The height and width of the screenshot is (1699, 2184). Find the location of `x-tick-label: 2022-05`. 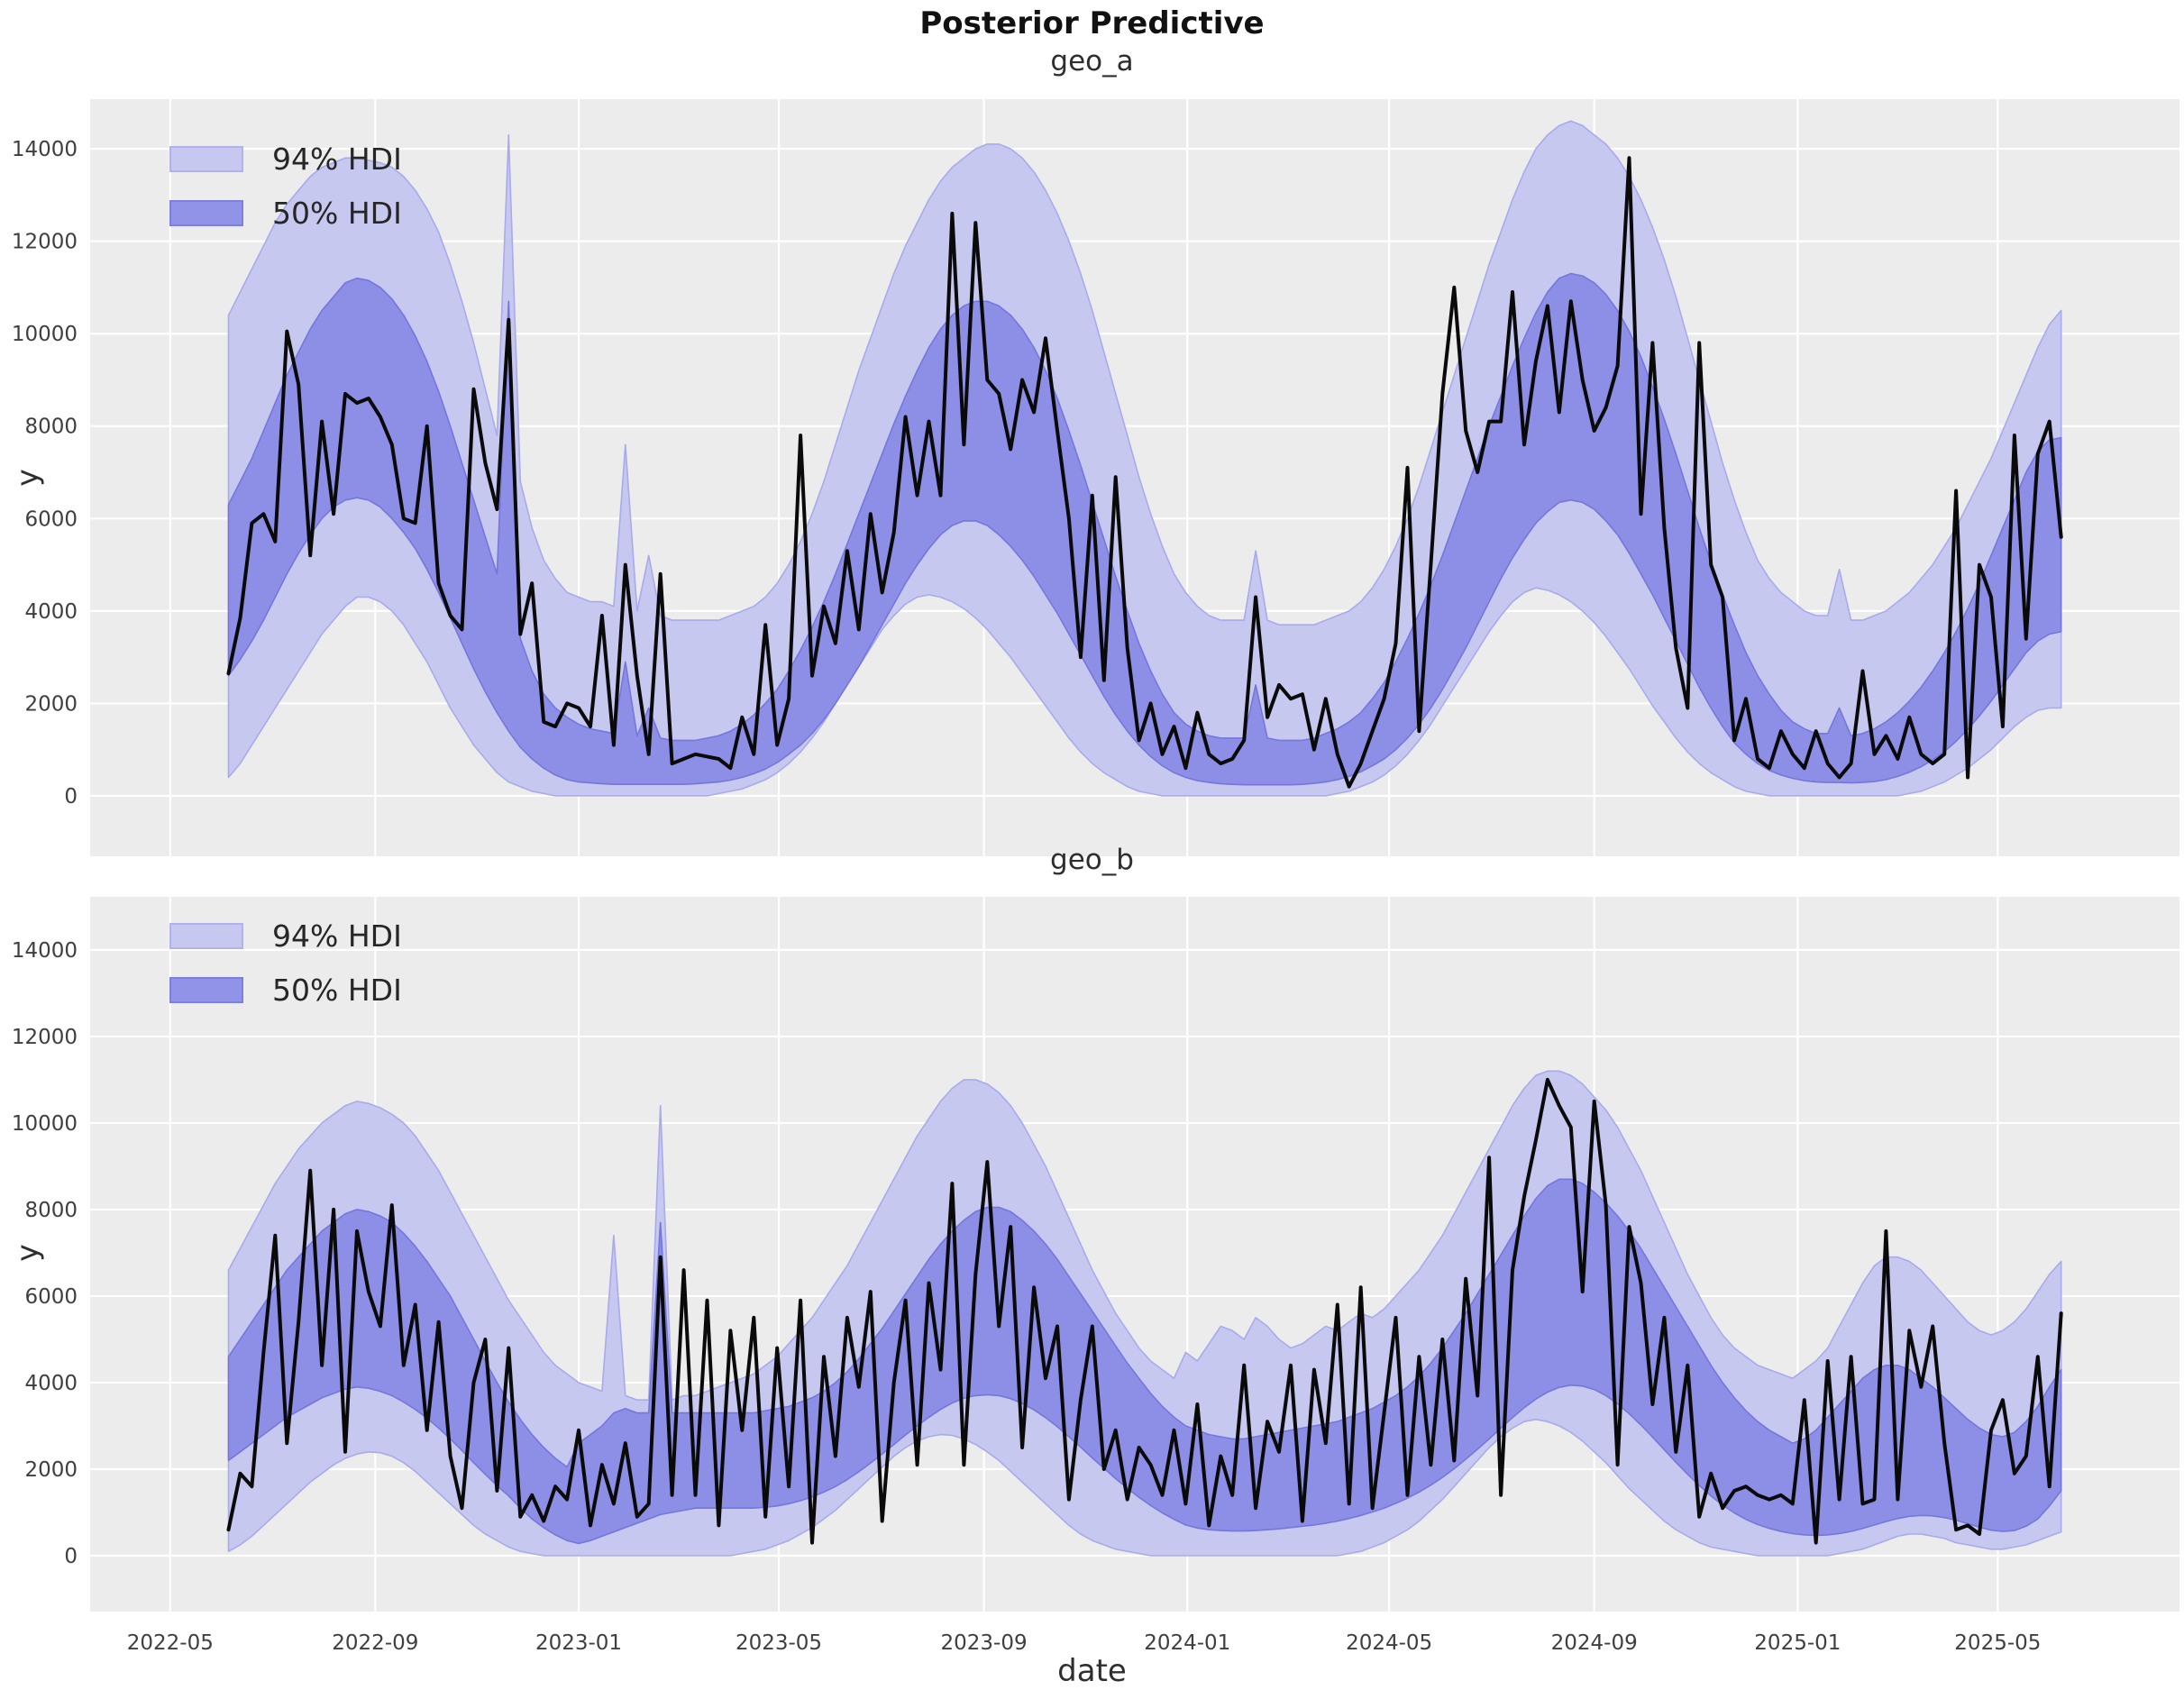

x-tick-label: 2022-05 is located at coordinates (170, 1643).